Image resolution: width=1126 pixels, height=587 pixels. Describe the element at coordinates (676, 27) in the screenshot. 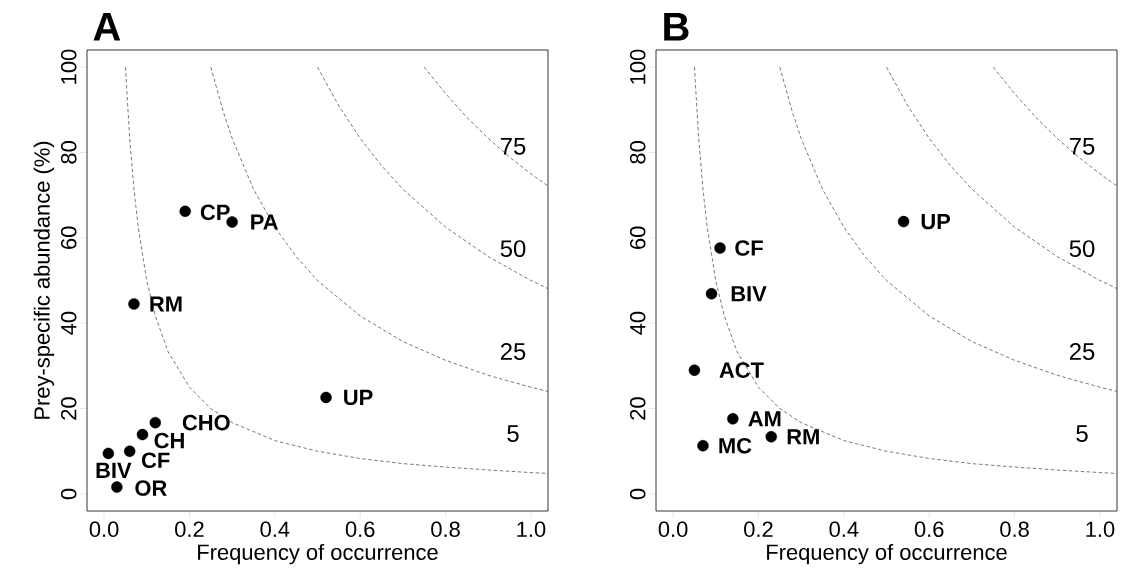

I see `chart-title: B` at that location.